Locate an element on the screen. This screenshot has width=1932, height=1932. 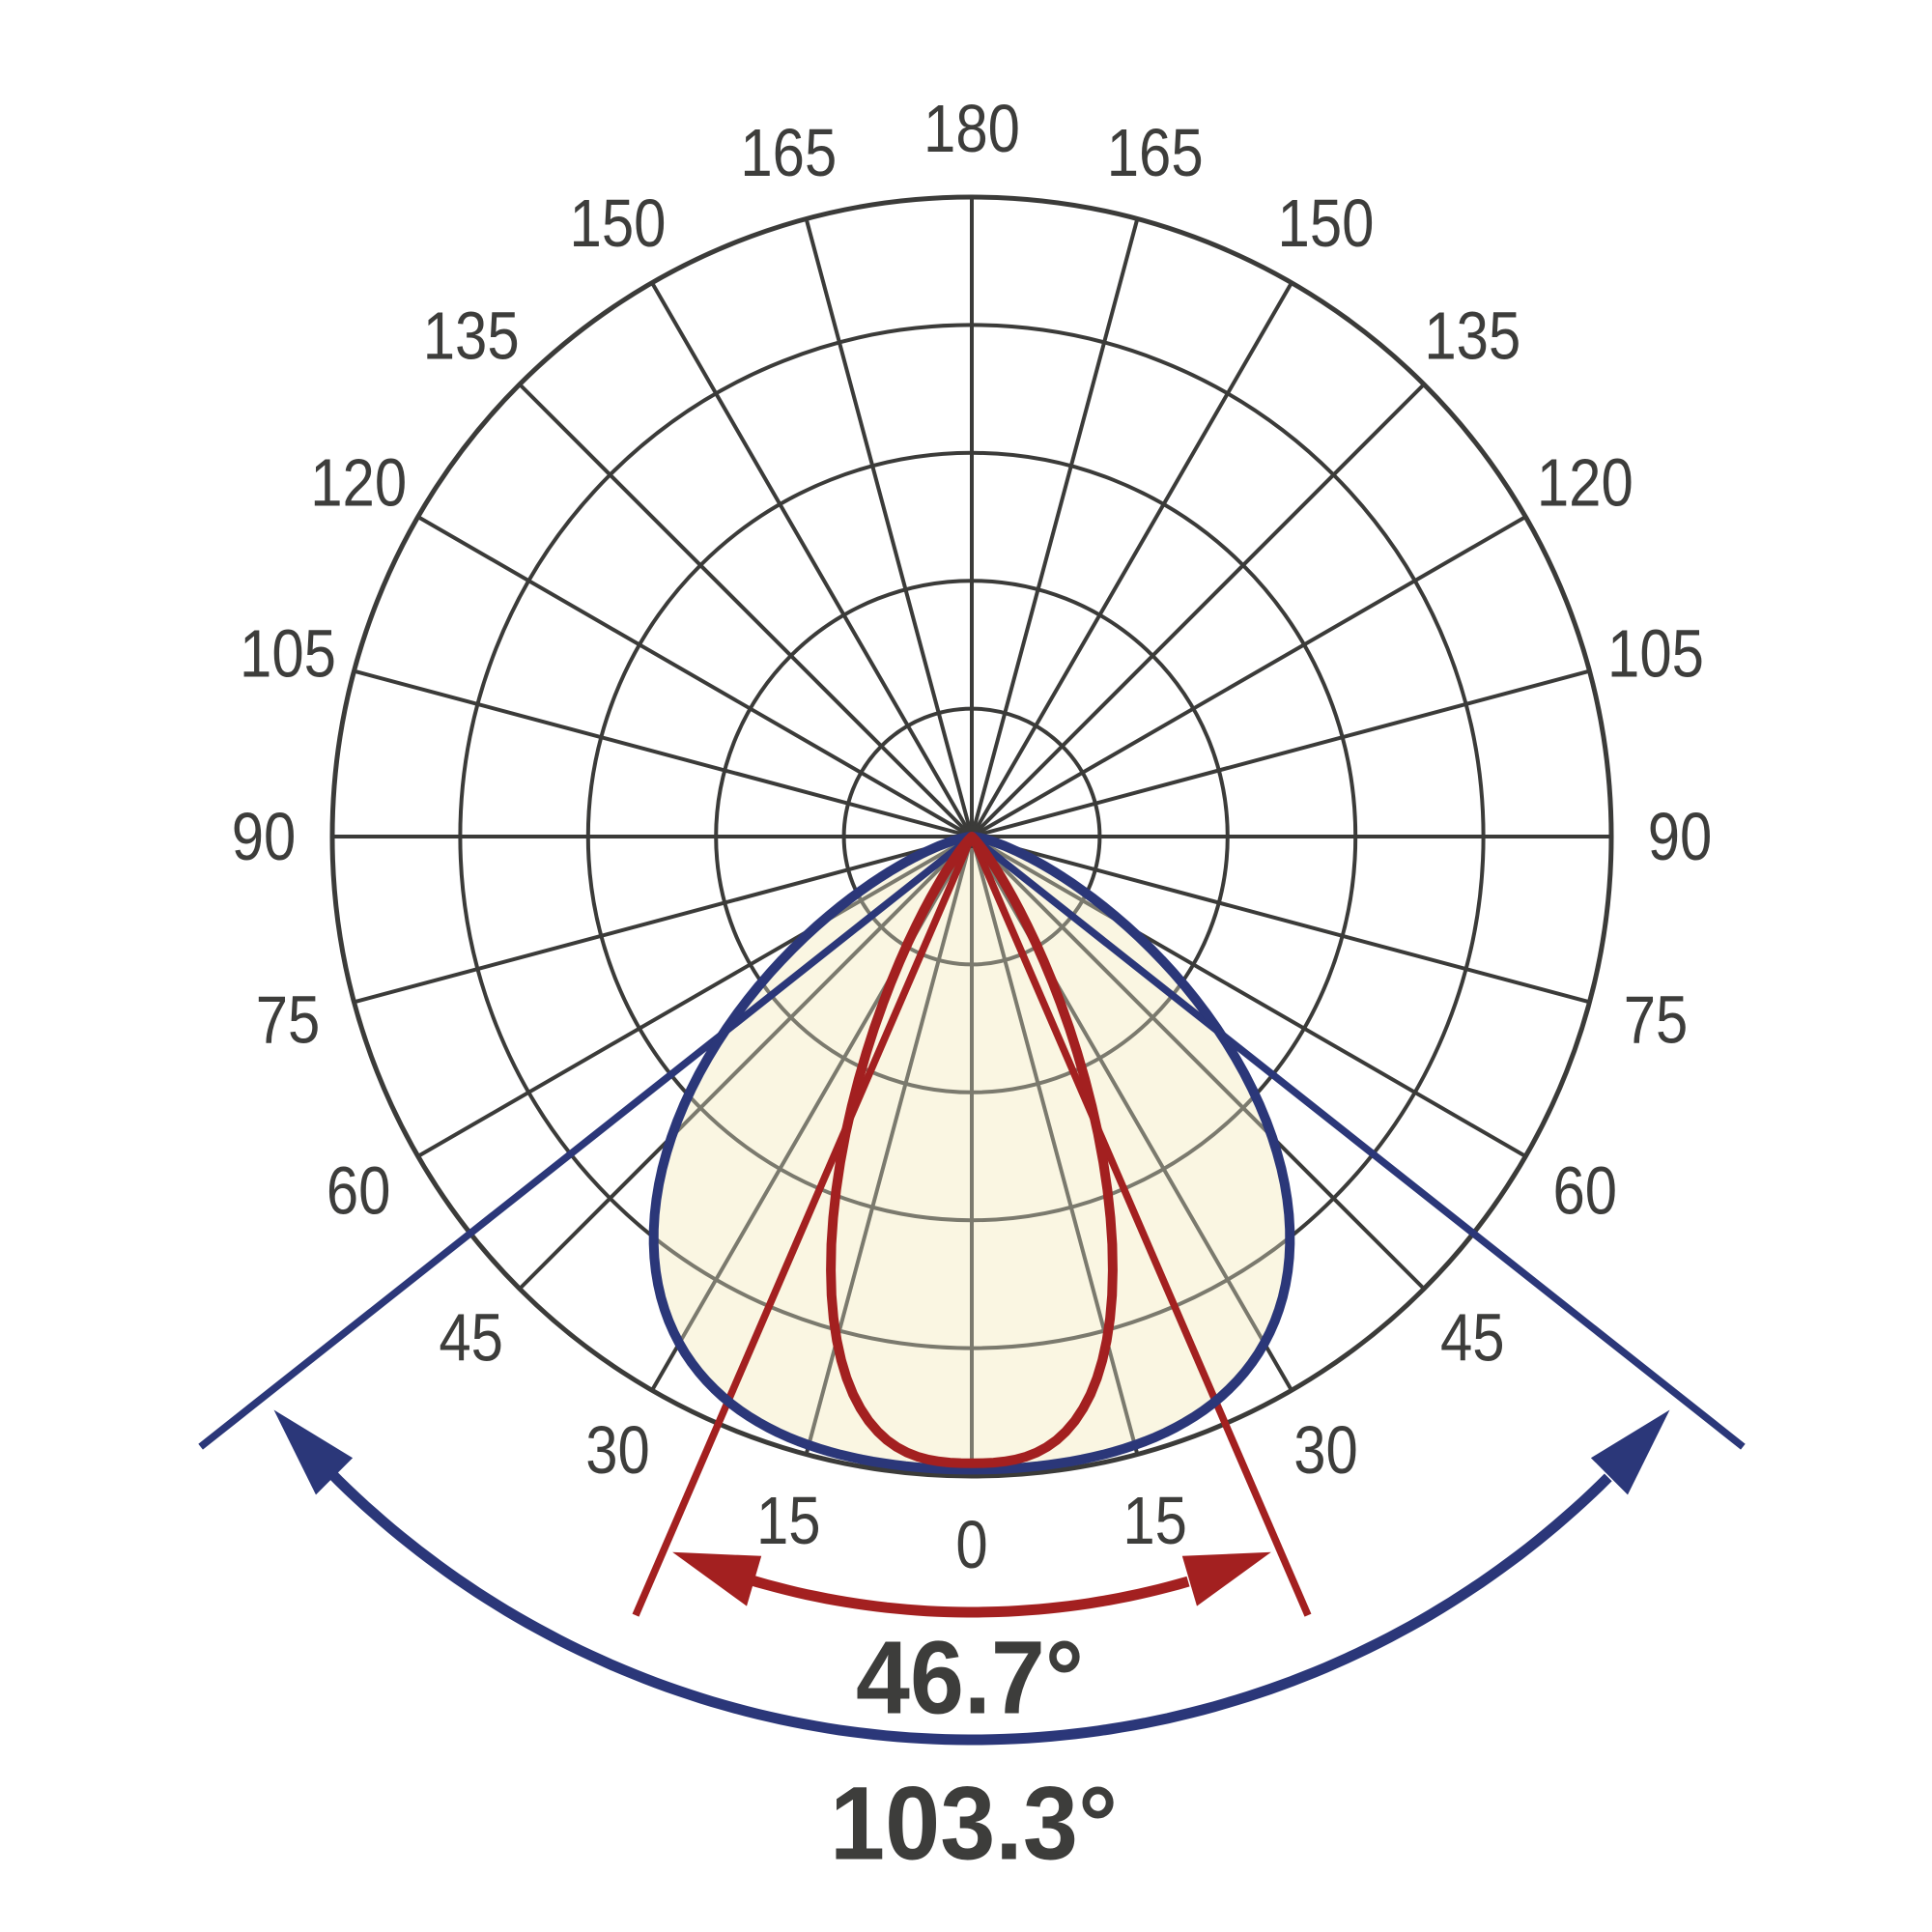
angle-label-180: 180 is located at coordinates (971, 128).